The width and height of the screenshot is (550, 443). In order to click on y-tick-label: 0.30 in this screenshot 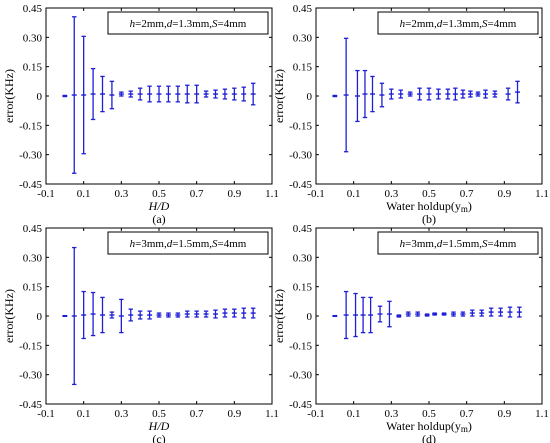, I will do `click(33, 258)`.